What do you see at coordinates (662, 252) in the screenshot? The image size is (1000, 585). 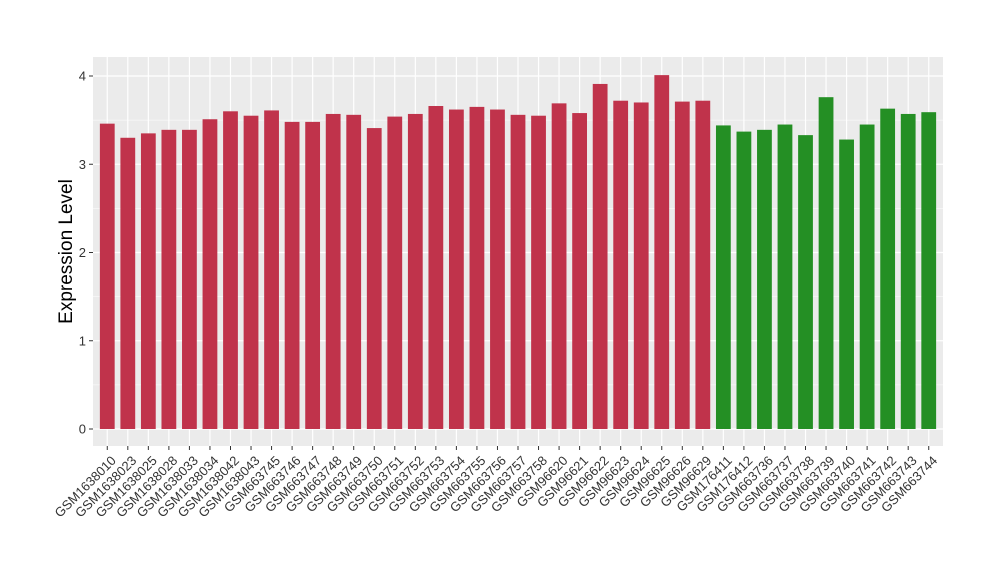 I see `bar-GSM96625` at bounding box center [662, 252].